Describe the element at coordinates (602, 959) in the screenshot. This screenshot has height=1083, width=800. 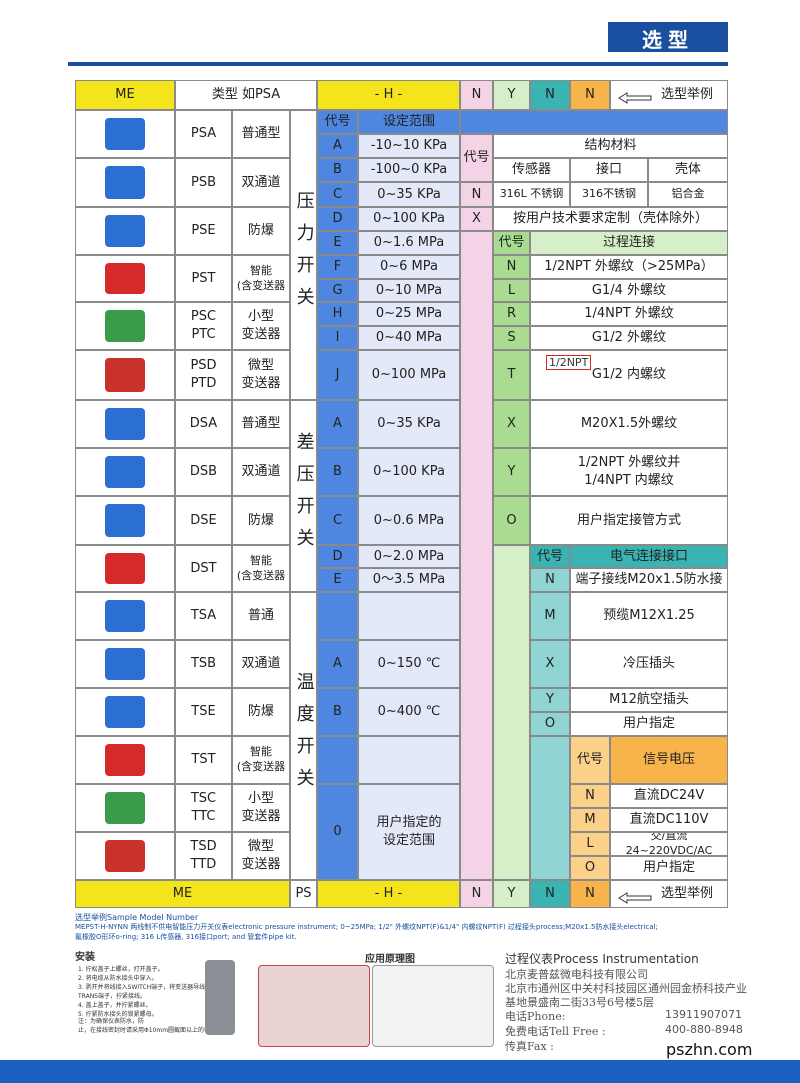
I see `text: 过程仪表Process Instrumentation` at that location.